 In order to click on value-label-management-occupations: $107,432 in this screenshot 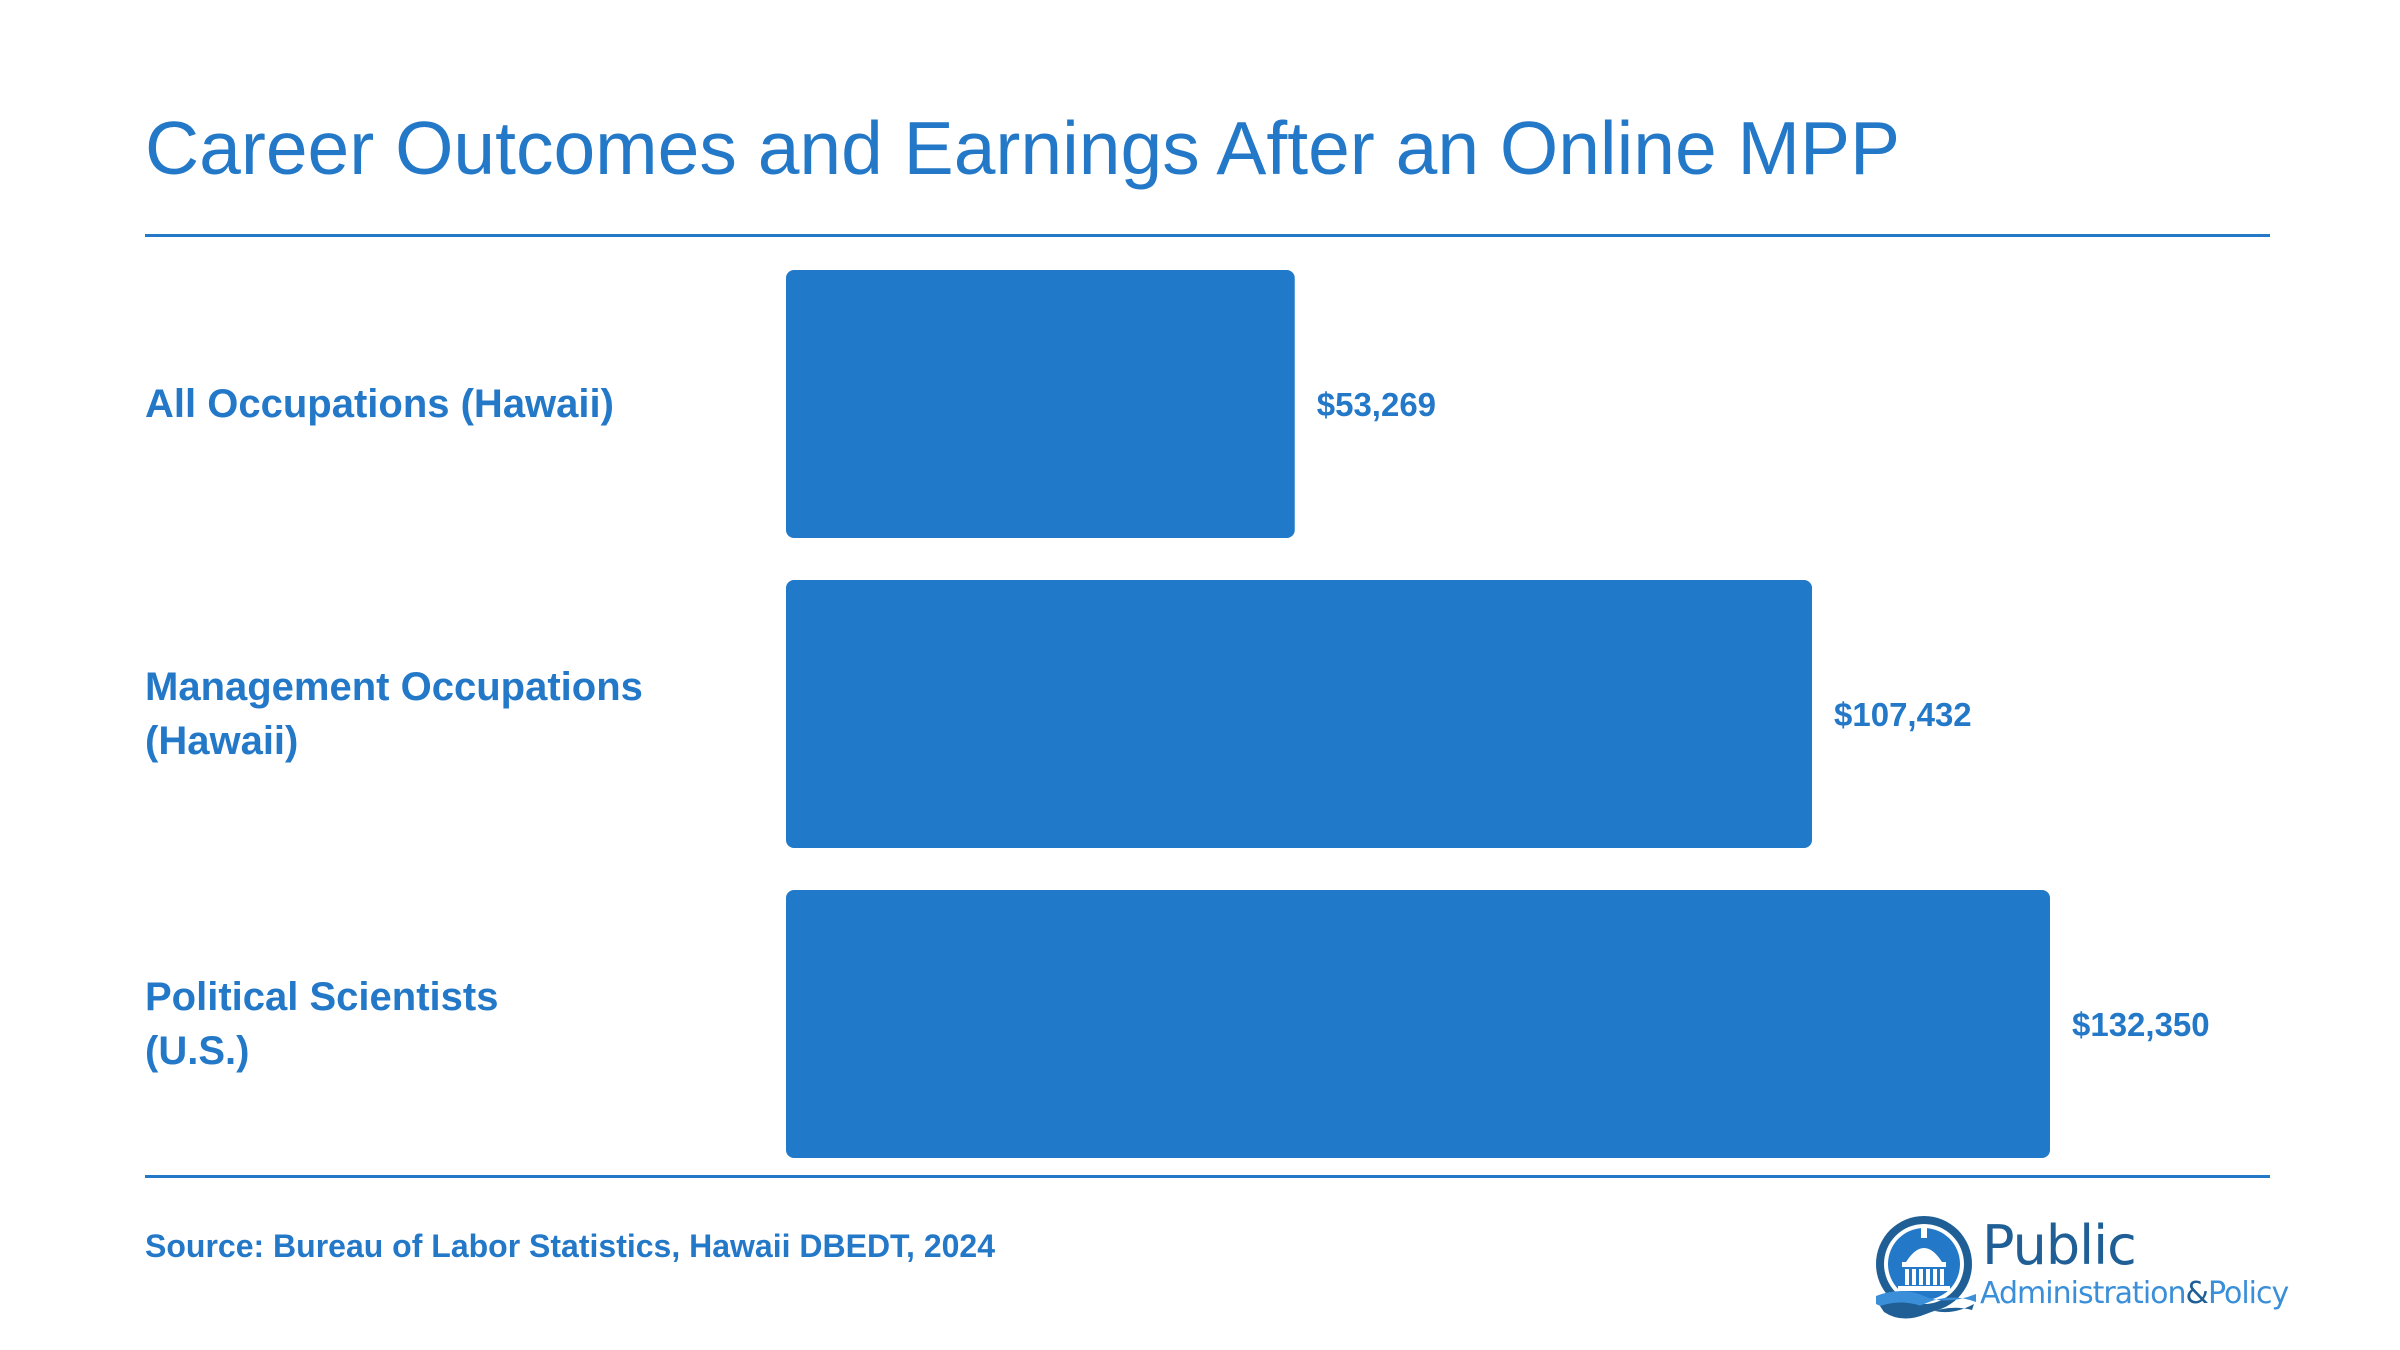, I will do `click(1903, 714)`.